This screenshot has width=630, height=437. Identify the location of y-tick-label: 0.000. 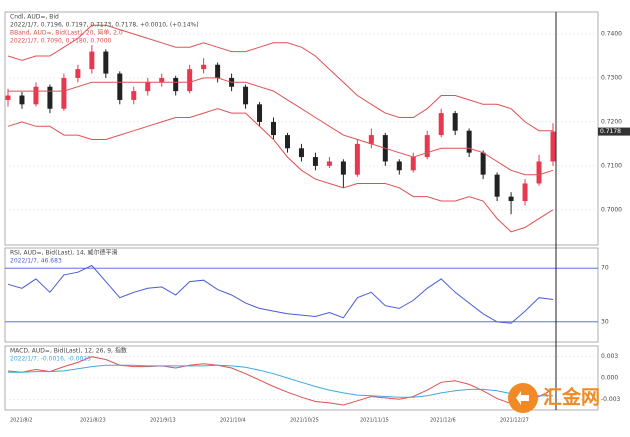
(609, 378).